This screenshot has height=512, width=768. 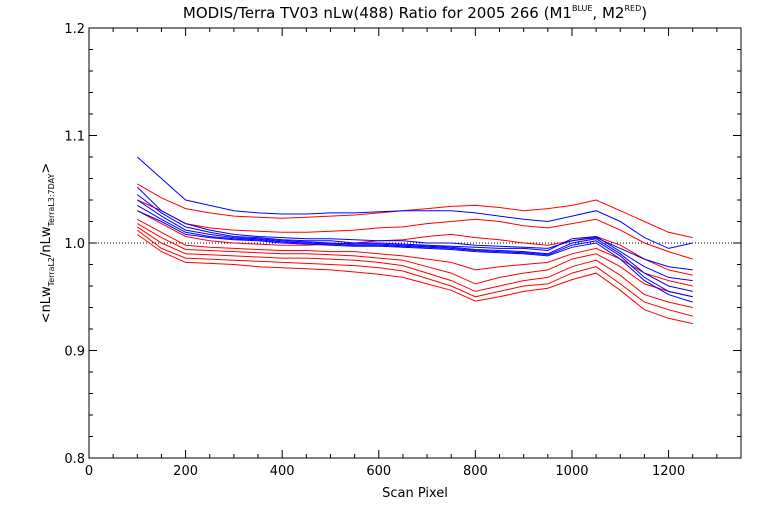 I want to click on y-axis-title-part1: <nLw, so click(x=46, y=304).